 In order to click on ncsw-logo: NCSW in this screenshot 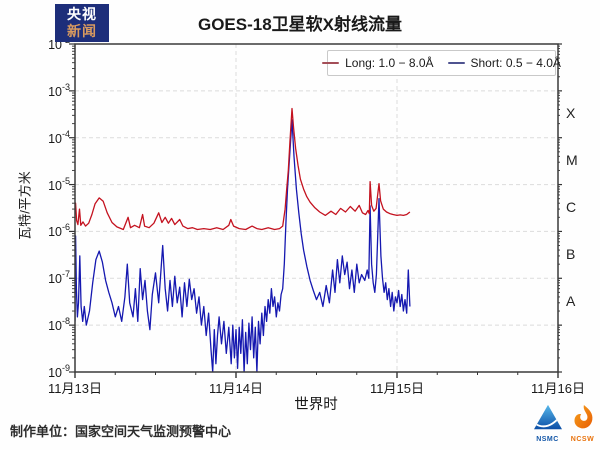, I will do `click(582, 423)`.